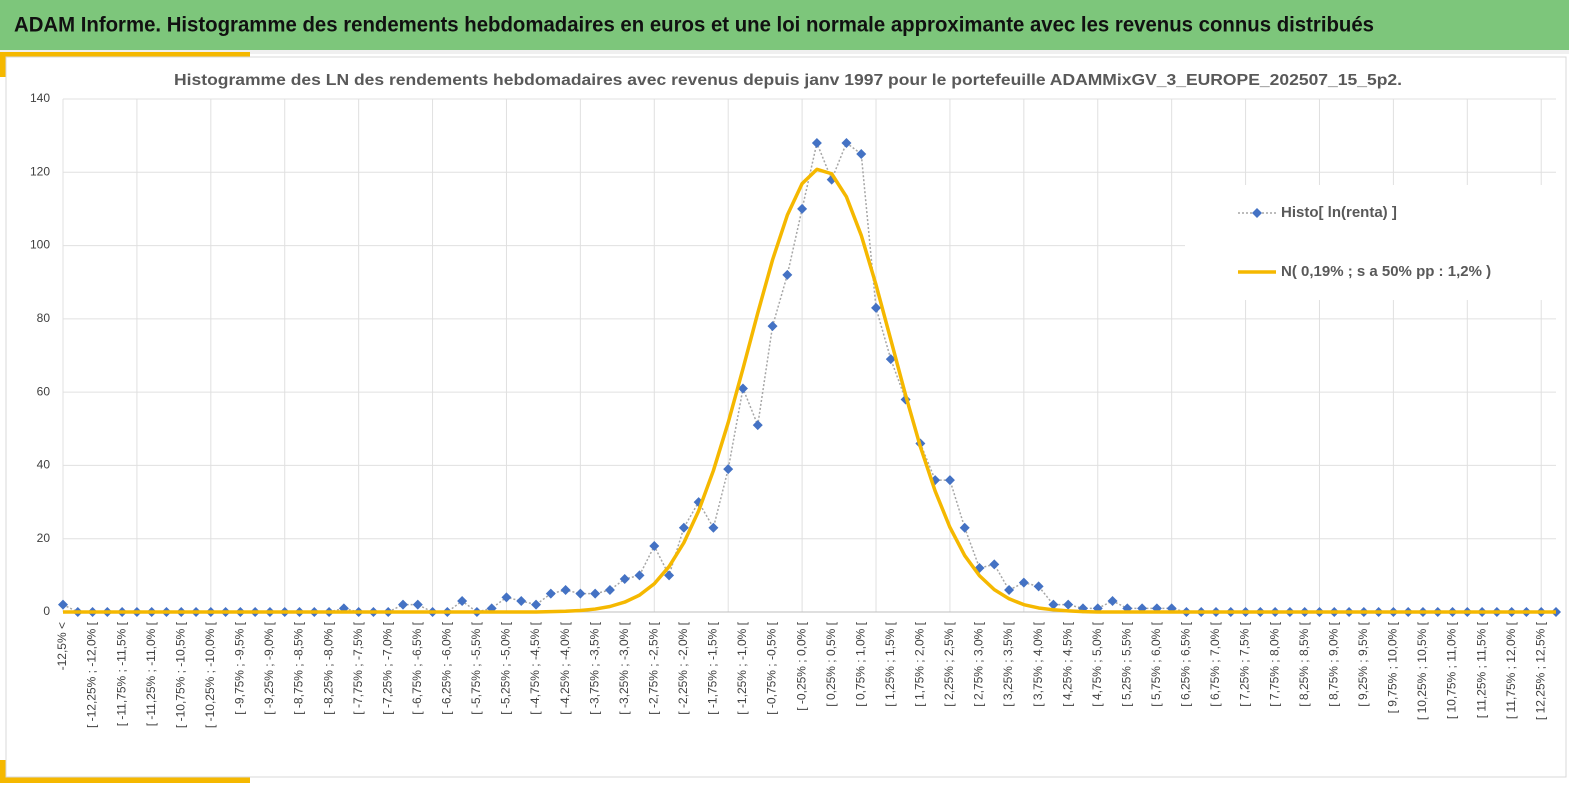  What do you see at coordinates (1097, 663) in the screenshot?
I see `x-tick-label: [ 4,75% ; 5,0% [` at bounding box center [1097, 663].